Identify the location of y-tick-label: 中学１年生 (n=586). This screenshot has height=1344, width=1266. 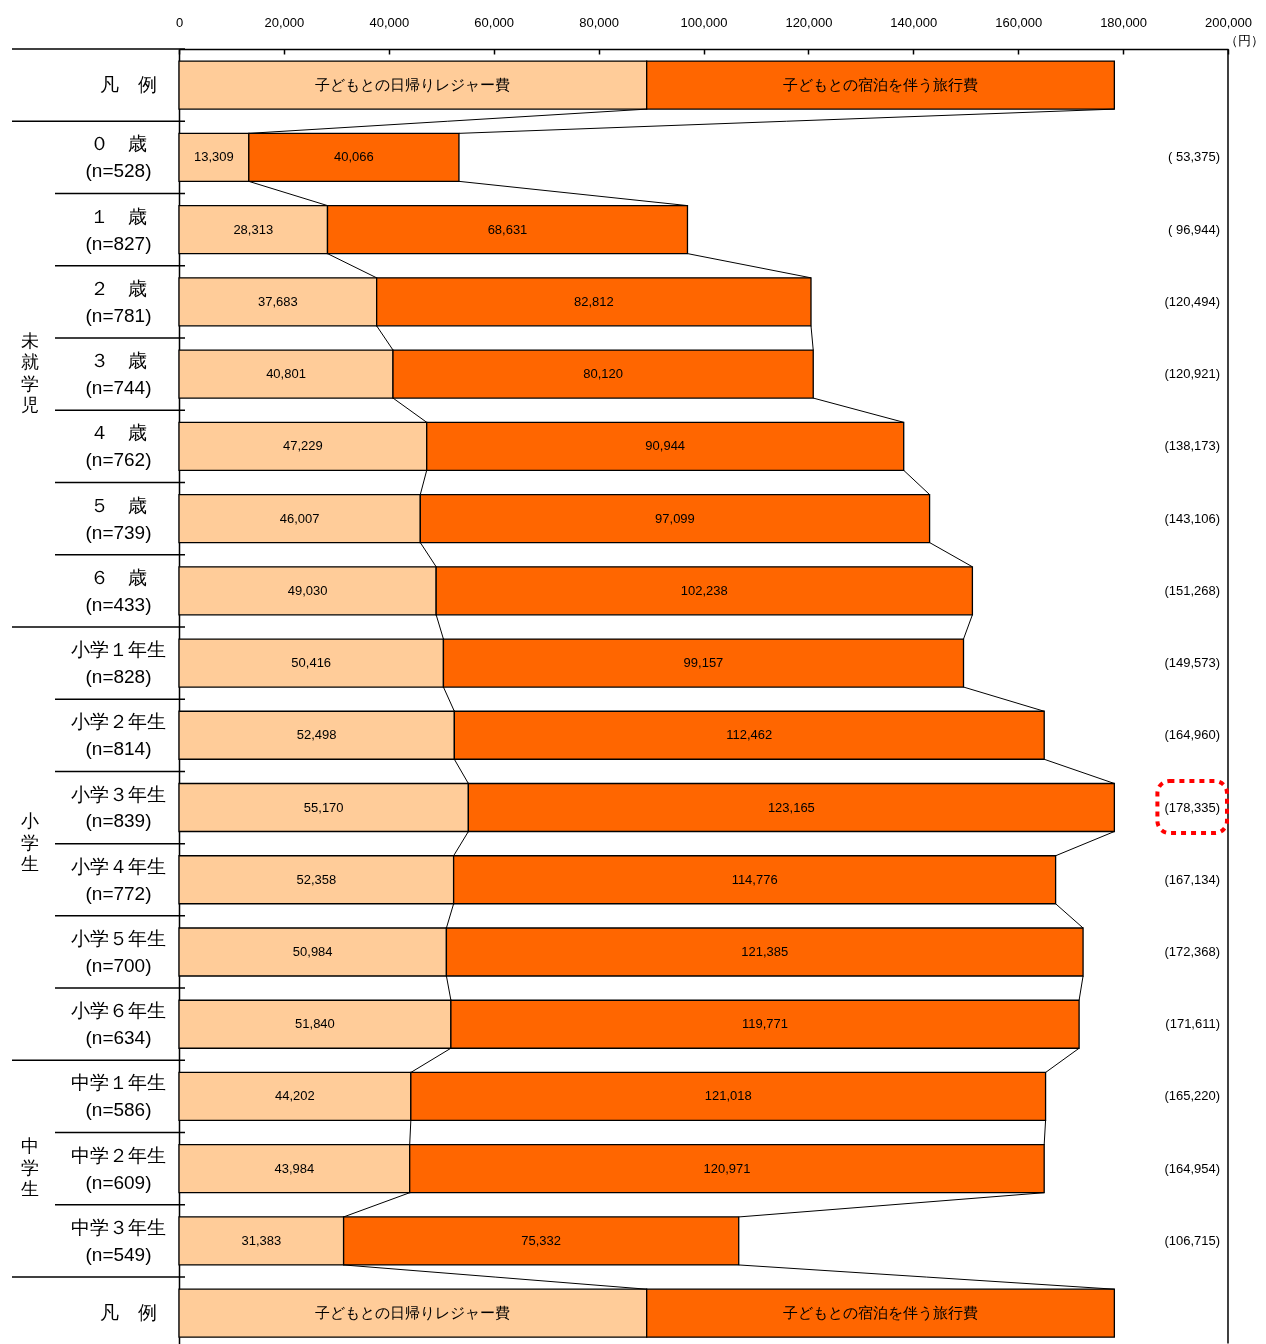
(118, 1096).